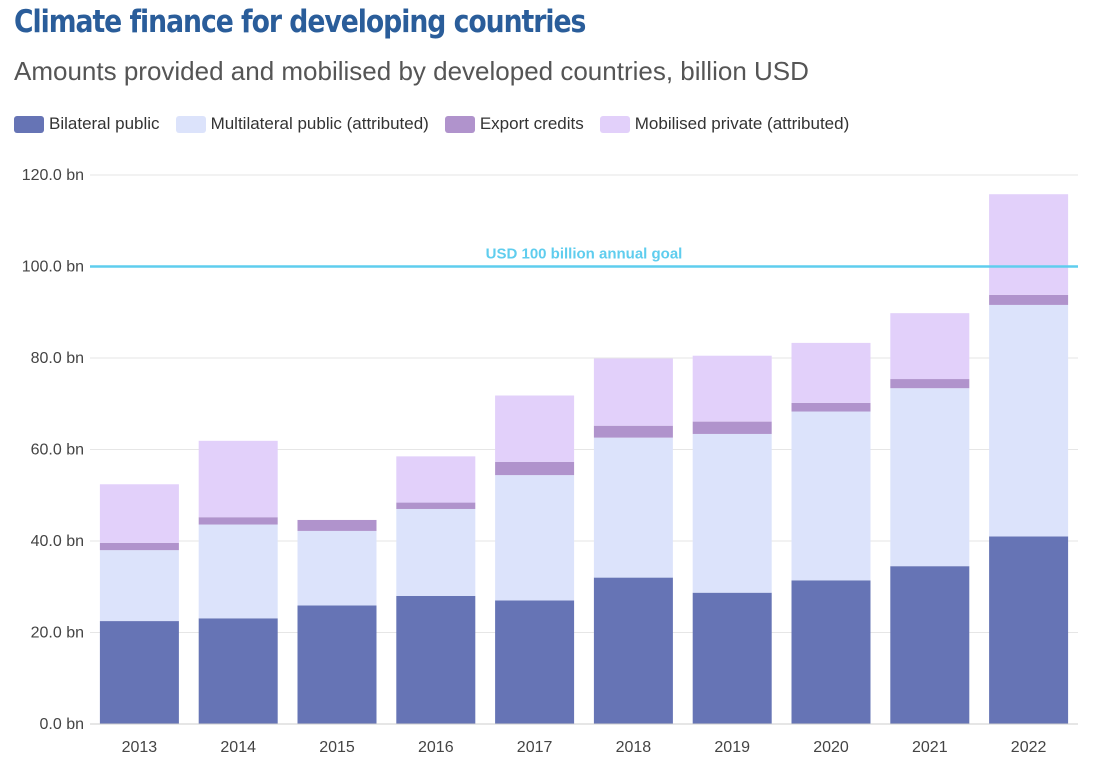 This screenshot has width=1093, height=776. I want to click on x-tick-label: 2015, so click(337, 747).